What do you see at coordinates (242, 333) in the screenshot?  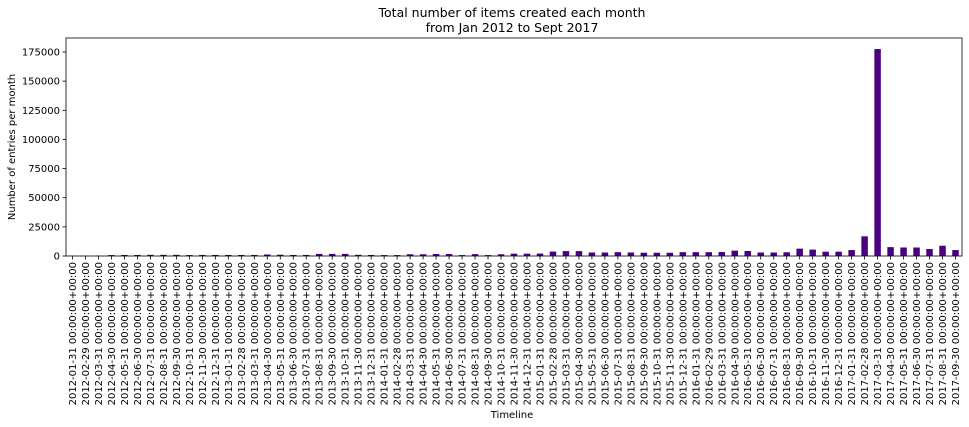 I see `x-tick-label: 2013-02-28 00:00:00+00:00` at bounding box center [242, 333].